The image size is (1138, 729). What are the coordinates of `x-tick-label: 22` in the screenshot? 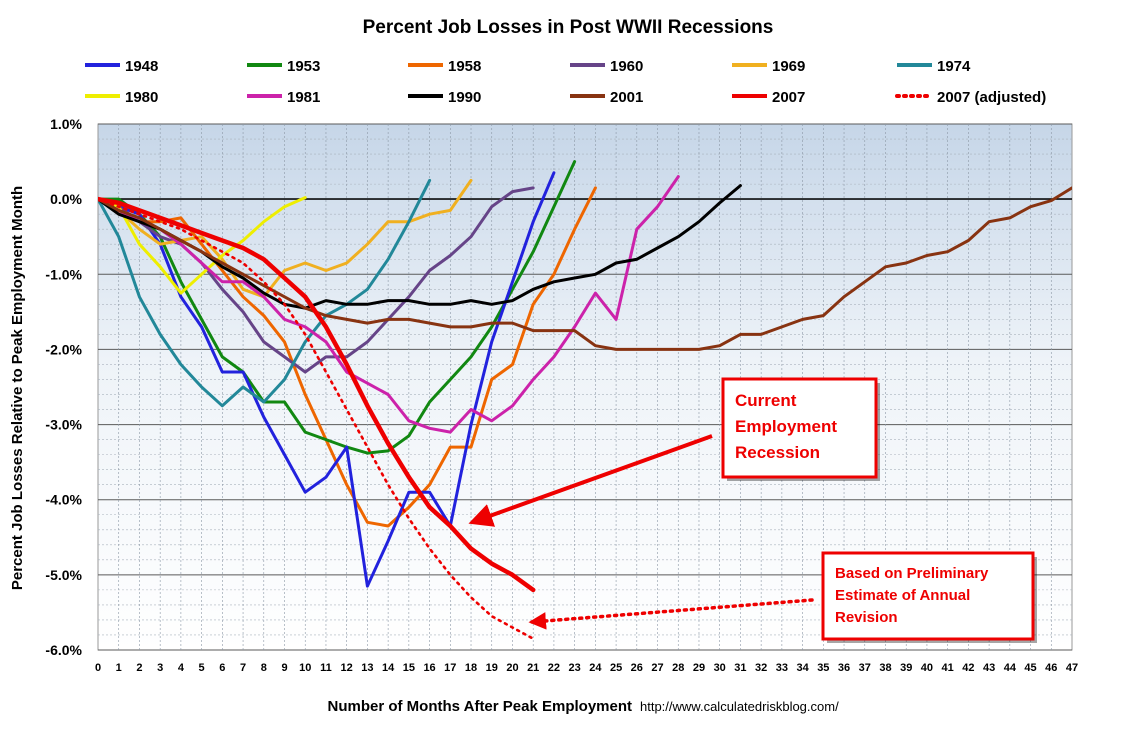 It's located at (554, 668).